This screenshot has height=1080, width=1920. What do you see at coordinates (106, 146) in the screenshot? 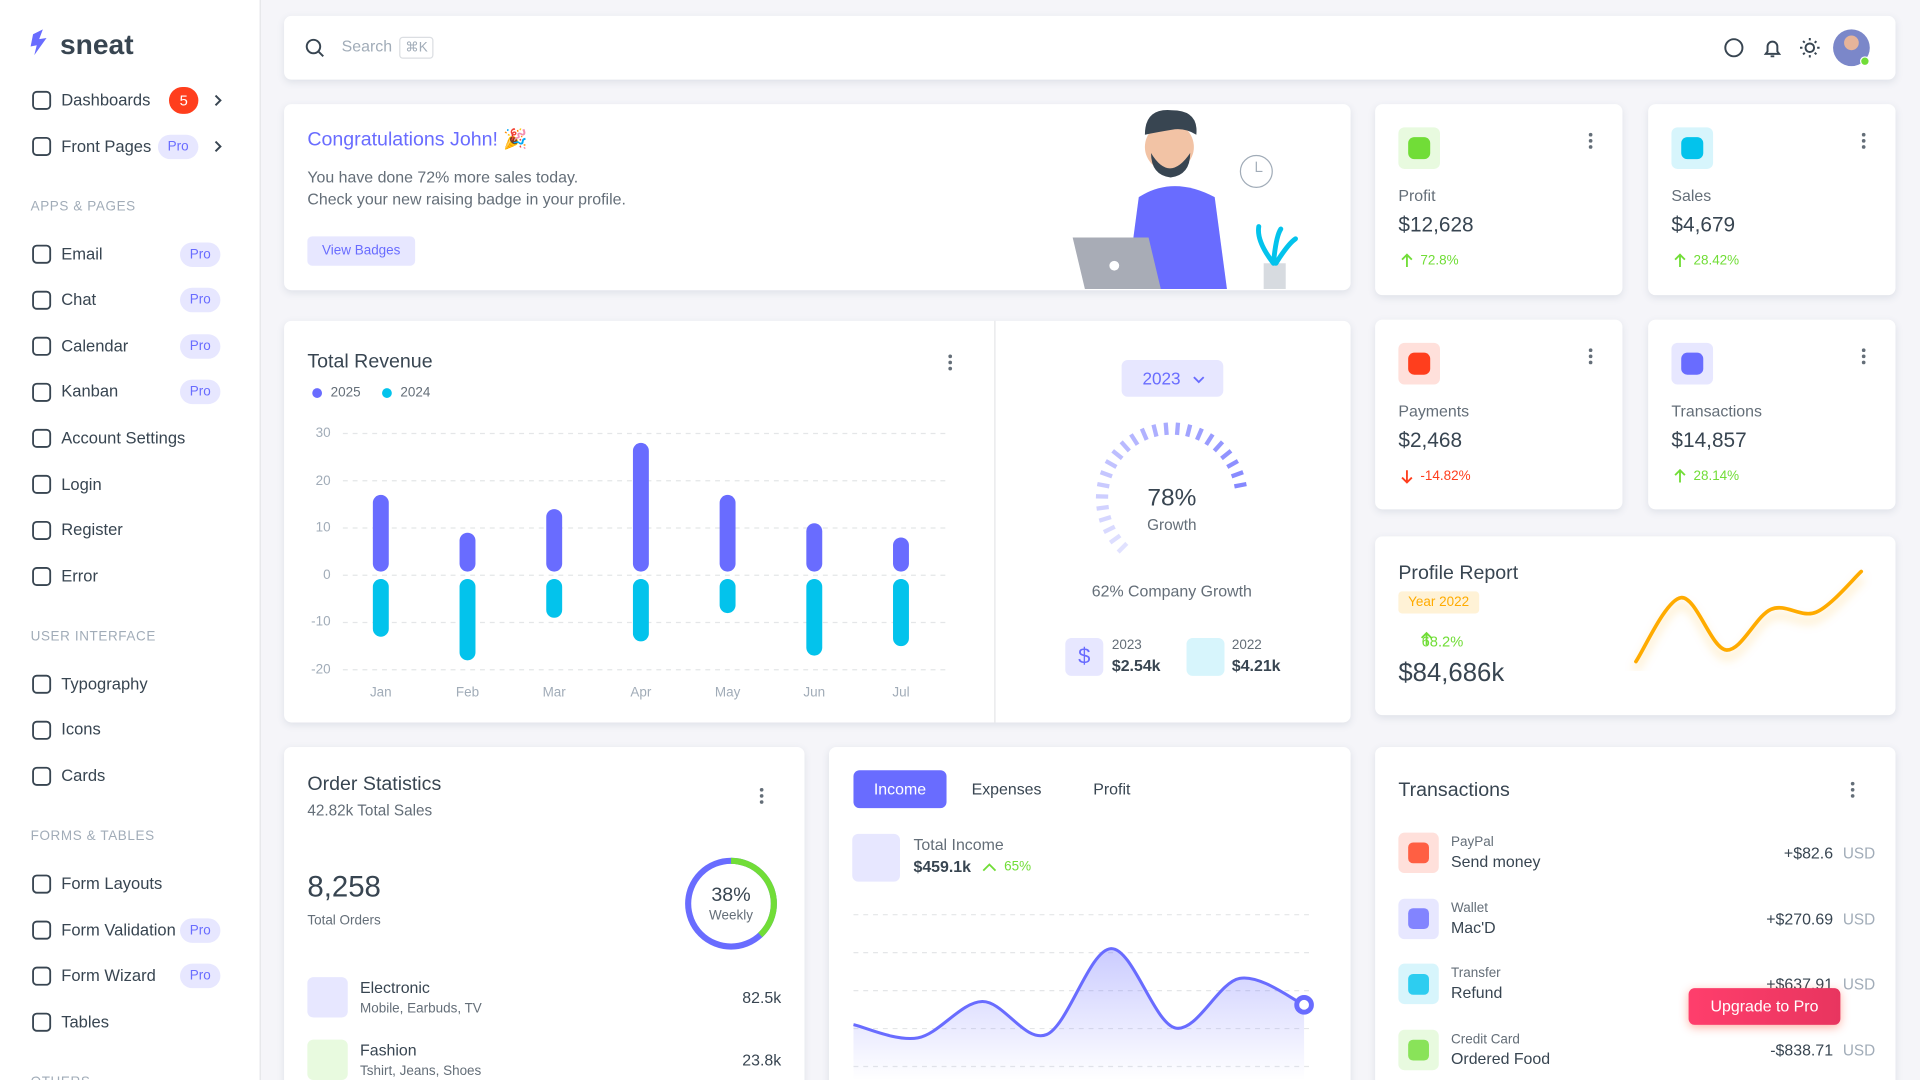
I see `nav-item: Front Pages` at bounding box center [106, 146].